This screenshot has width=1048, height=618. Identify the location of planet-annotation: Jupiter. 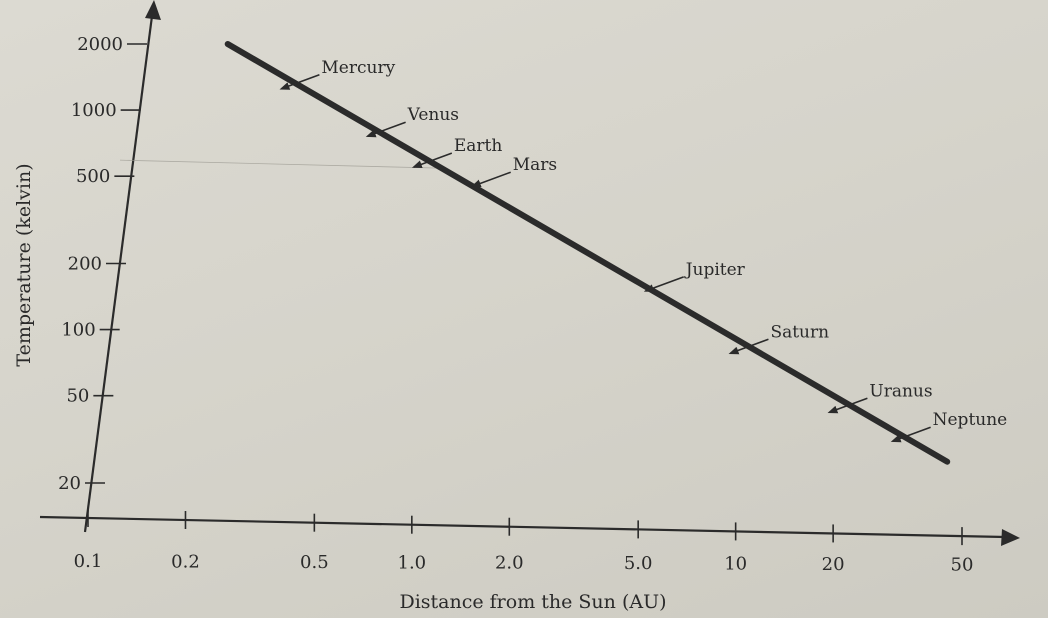
(694, 276).